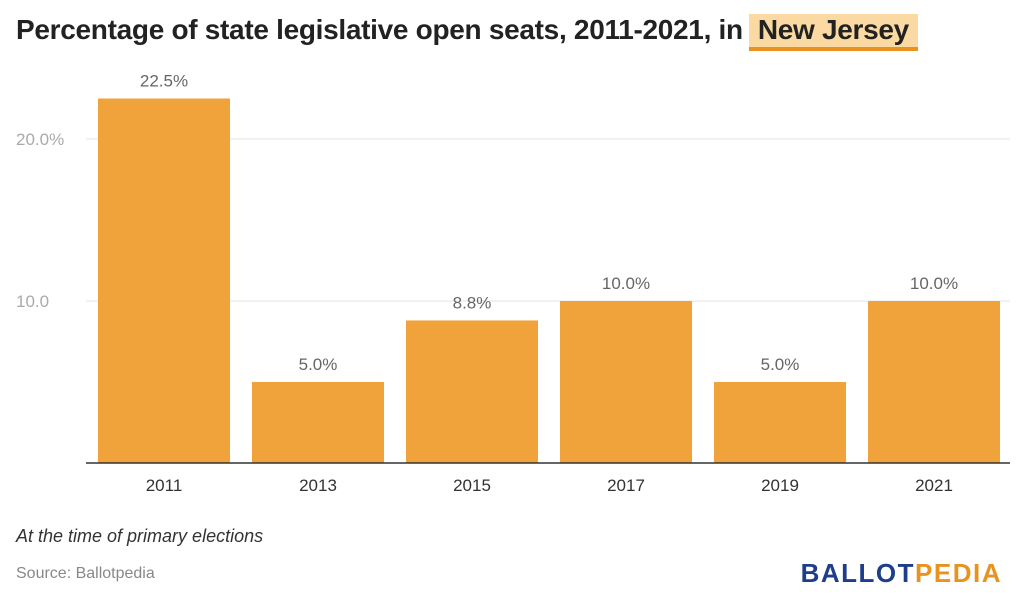 Image resolution: width=1024 pixels, height=611 pixels. I want to click on chart-note: At the time of primary elections, so click(140, 536).